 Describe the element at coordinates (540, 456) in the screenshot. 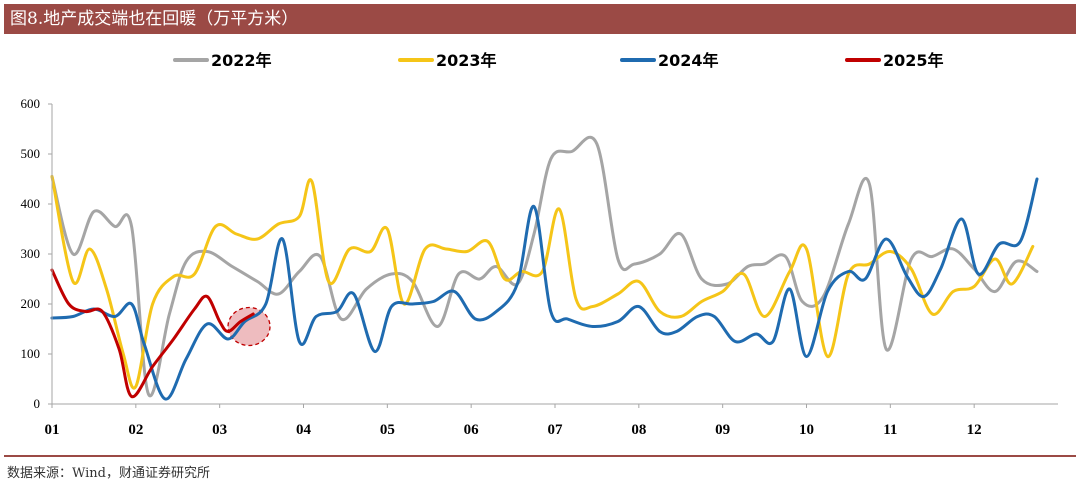

I see `bottom-divider` at that location.